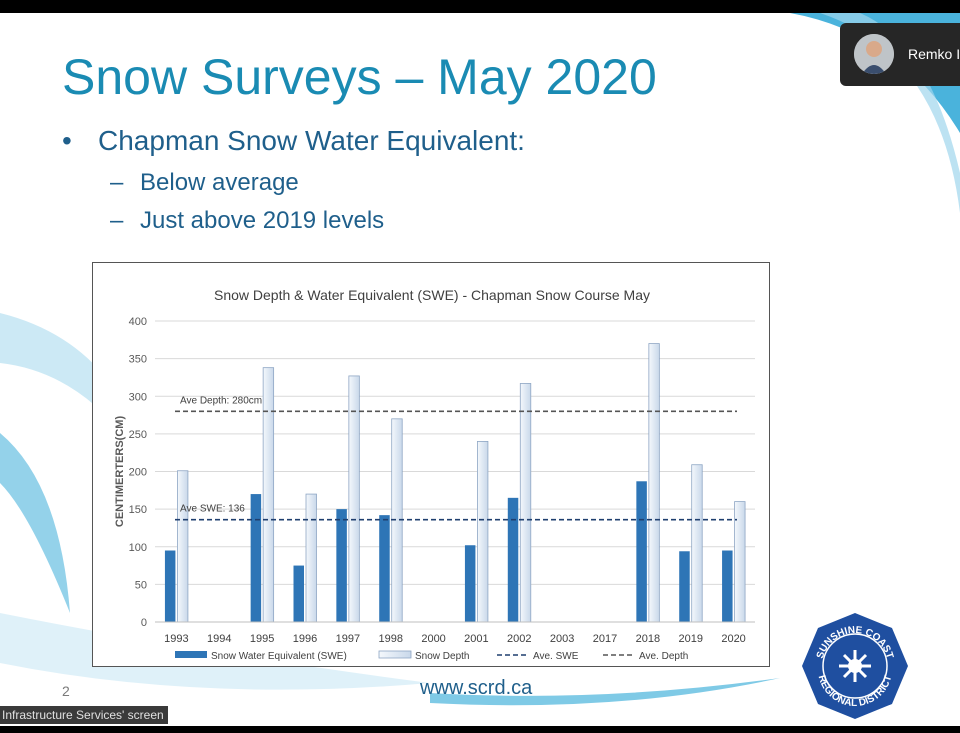  I want to click on website-link: www.scrd.ca, so click(476, 688).